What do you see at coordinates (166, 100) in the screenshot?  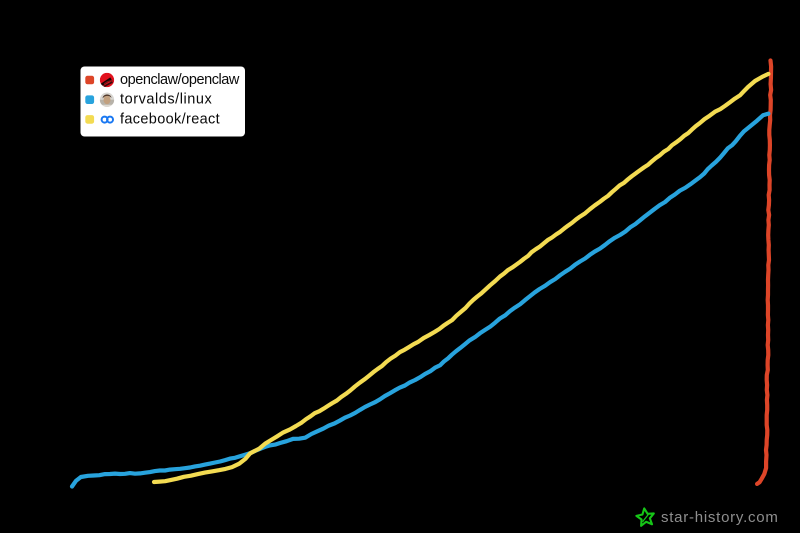 I see `svg-text: torvalds/linux` at bounding box center [166, 100].